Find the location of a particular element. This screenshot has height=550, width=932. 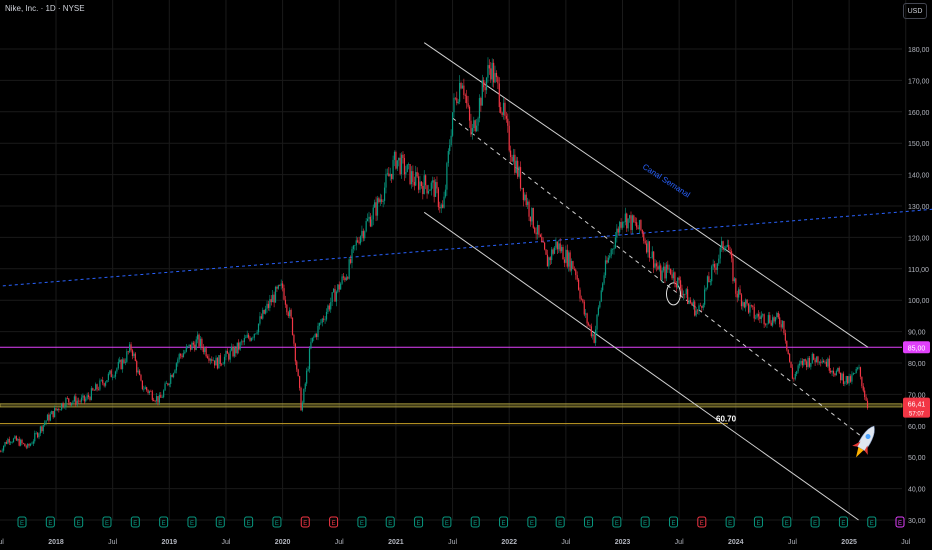

x-tick-label: 2025 is located at coordinates (849, 542).